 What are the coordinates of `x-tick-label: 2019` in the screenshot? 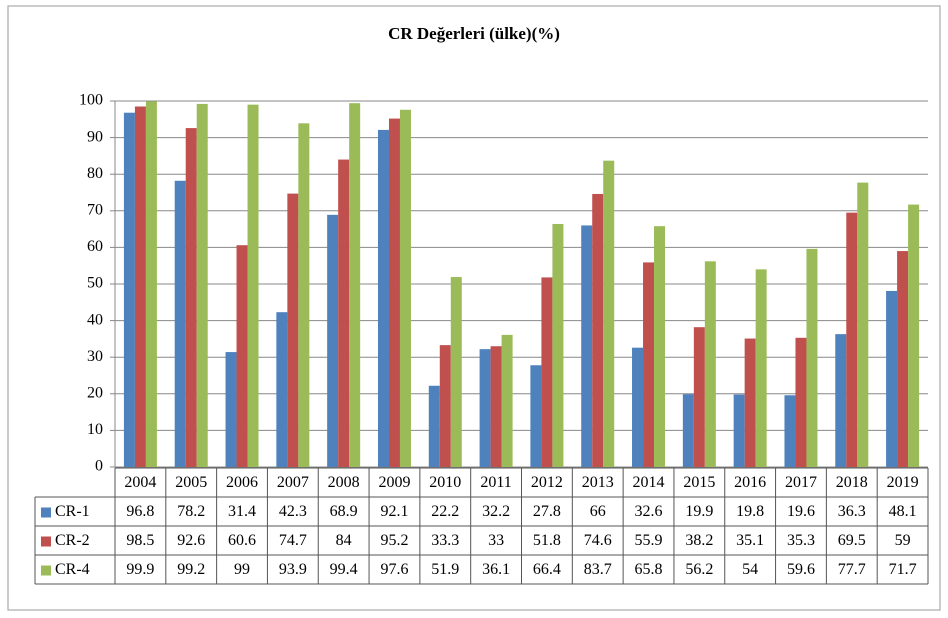 It's located at (903, 482).